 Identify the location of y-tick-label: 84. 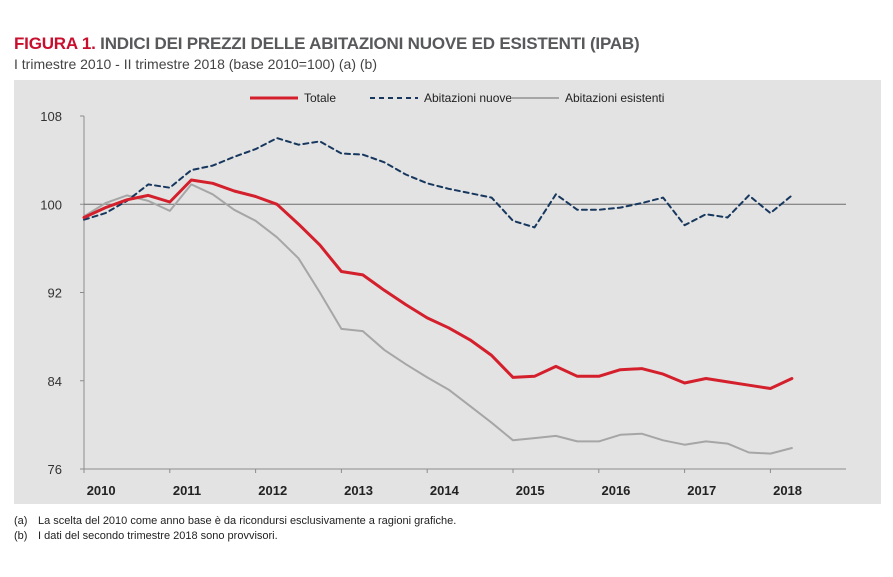
(55, 381).